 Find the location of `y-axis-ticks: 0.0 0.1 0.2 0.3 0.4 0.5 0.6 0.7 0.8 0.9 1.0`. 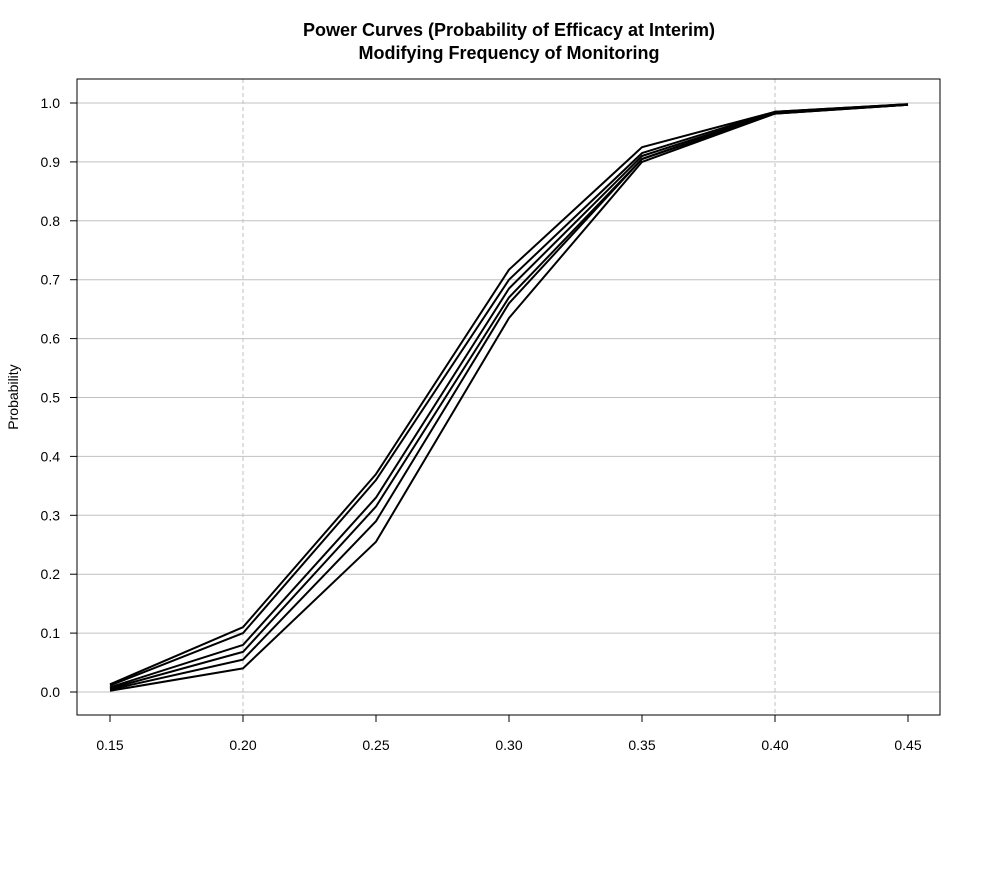

y-axis-ticks: 0.0 0.1 0.2 0.3 0.4 0.5 0.6 0.7 0.8 0.9 1.0 is located at coordinates (59, 397).